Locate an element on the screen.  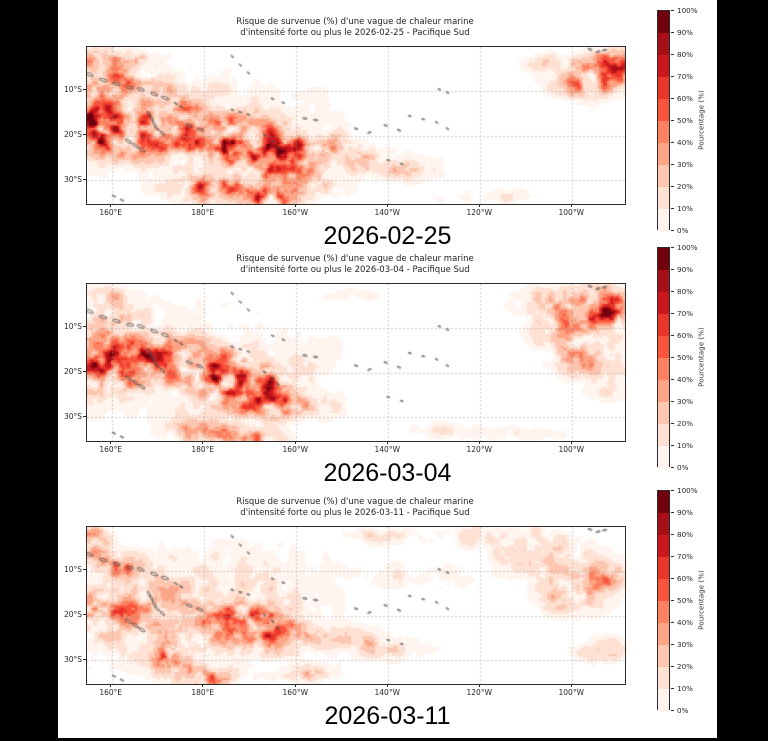
heatmap-canvas is located at coordinates (356, 362).